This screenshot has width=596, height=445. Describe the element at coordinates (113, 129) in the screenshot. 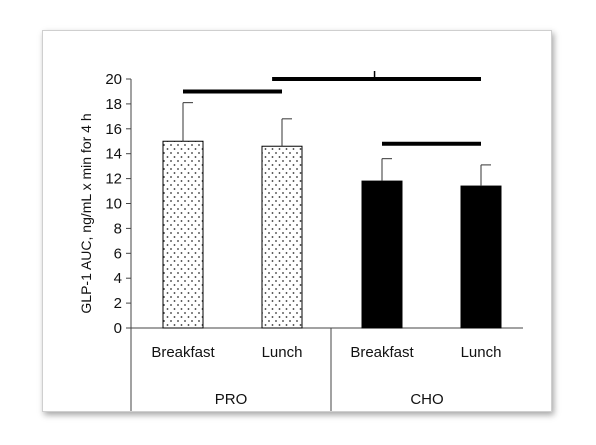

I see `y-tick-label: 16` at that location.